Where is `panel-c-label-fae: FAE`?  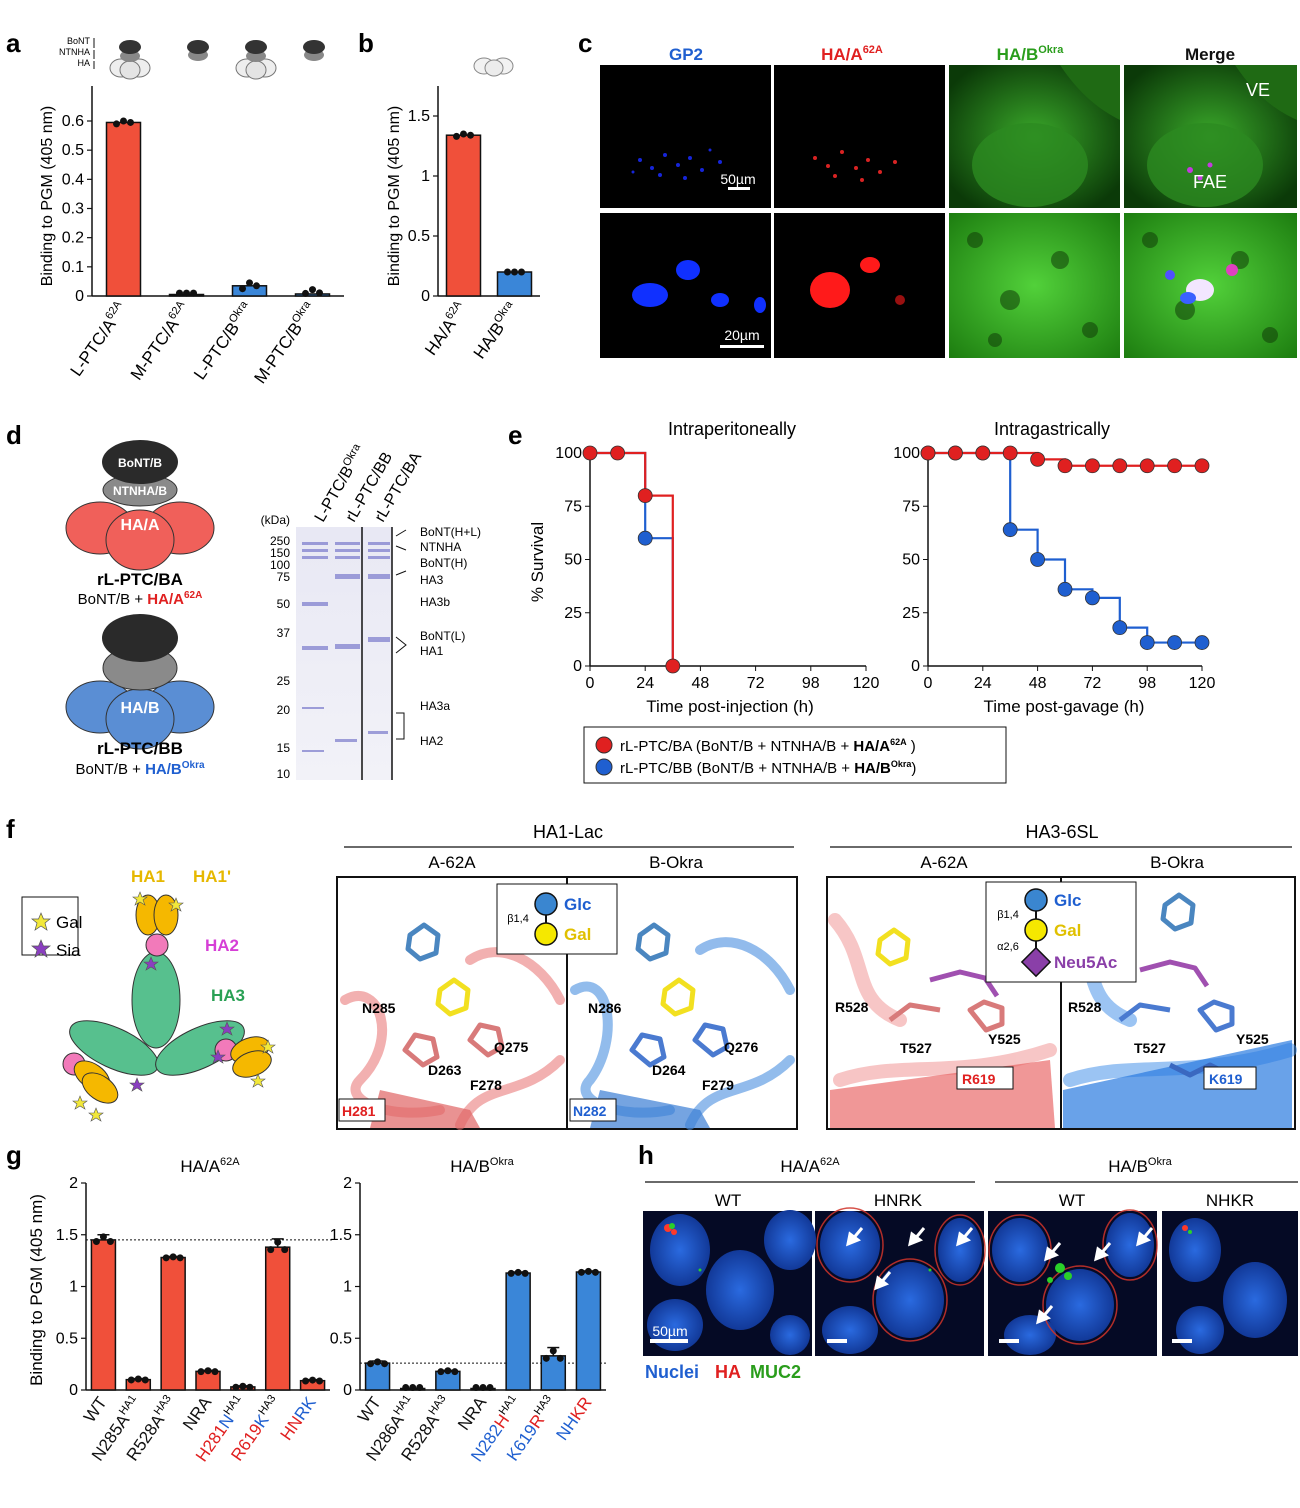
panel-c-label-fae: FAE is located at coordinates (1210, 182).